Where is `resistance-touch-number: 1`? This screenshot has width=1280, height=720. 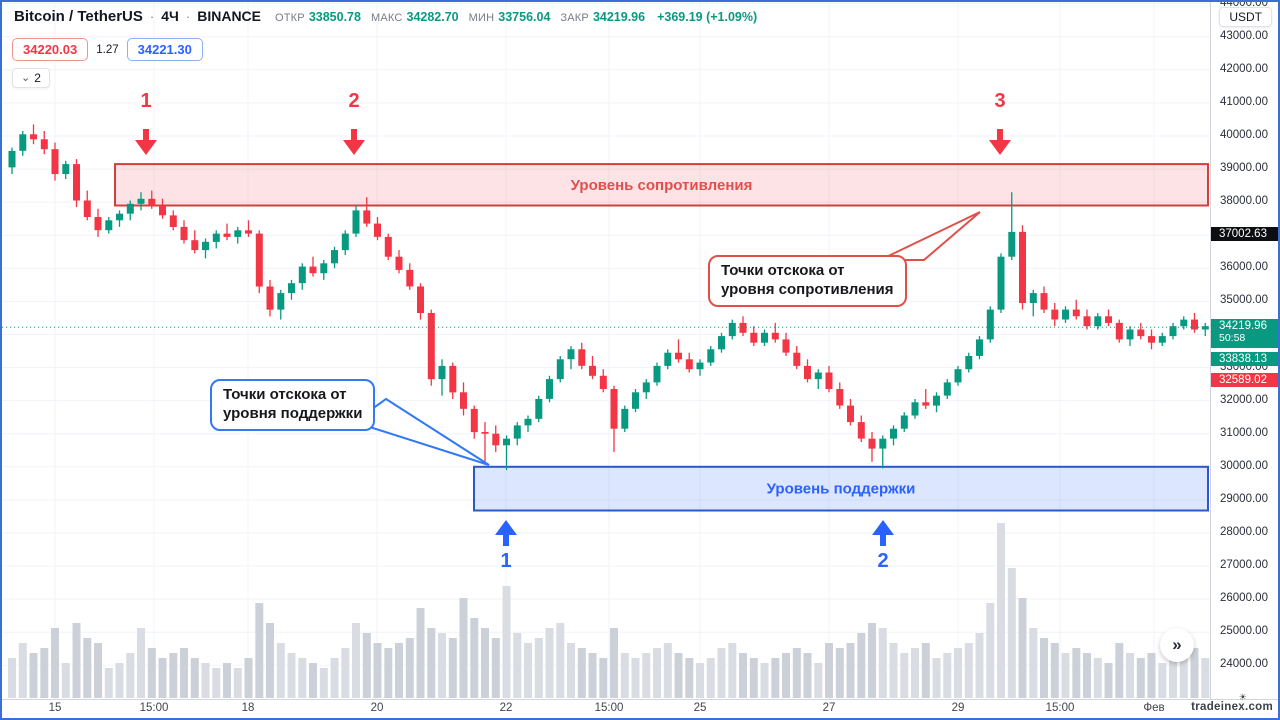
resistance-touch-number: 1 is located at coordinates (146, 101).